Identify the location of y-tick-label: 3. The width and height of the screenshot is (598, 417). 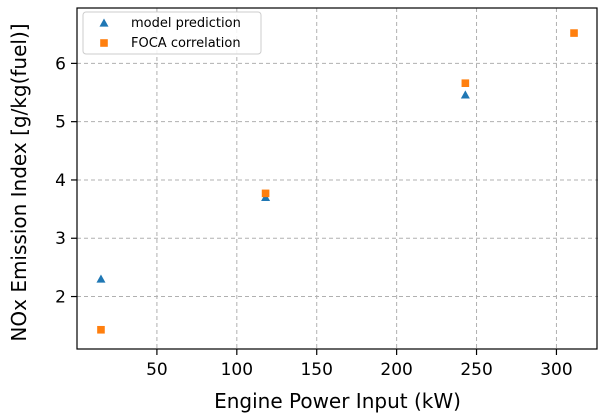
(60, 239).